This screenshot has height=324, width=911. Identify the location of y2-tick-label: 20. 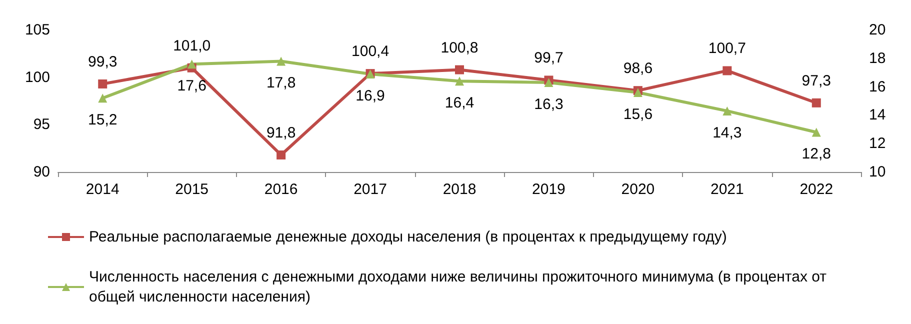
(877, 30).